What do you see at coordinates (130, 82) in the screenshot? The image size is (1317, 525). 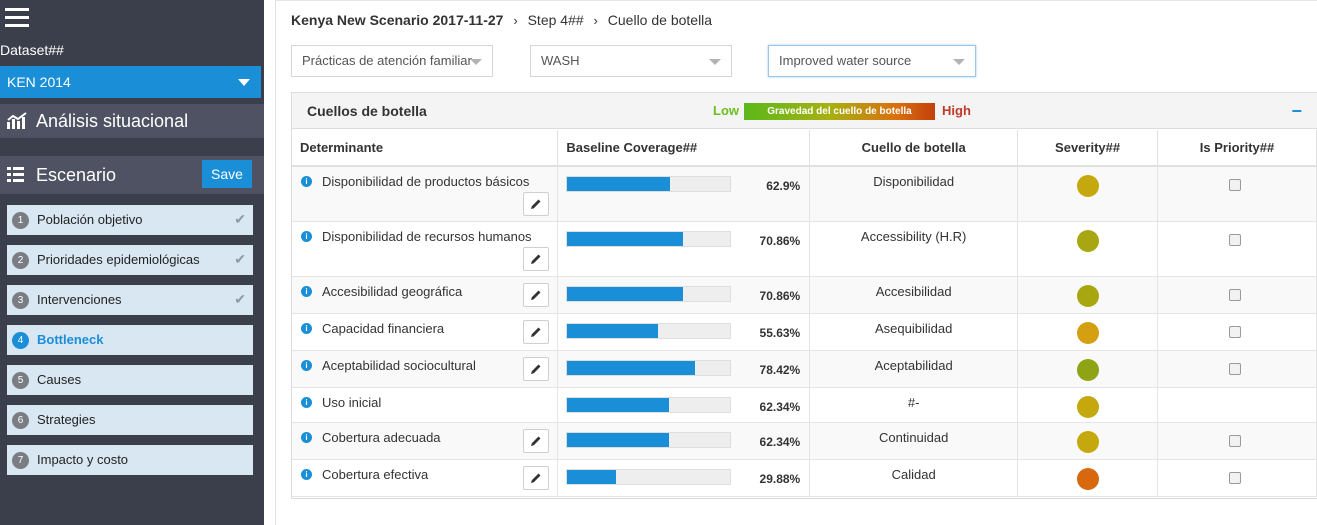 I see `dataset-select: KEN 2014` at bounding box center [130, 82].